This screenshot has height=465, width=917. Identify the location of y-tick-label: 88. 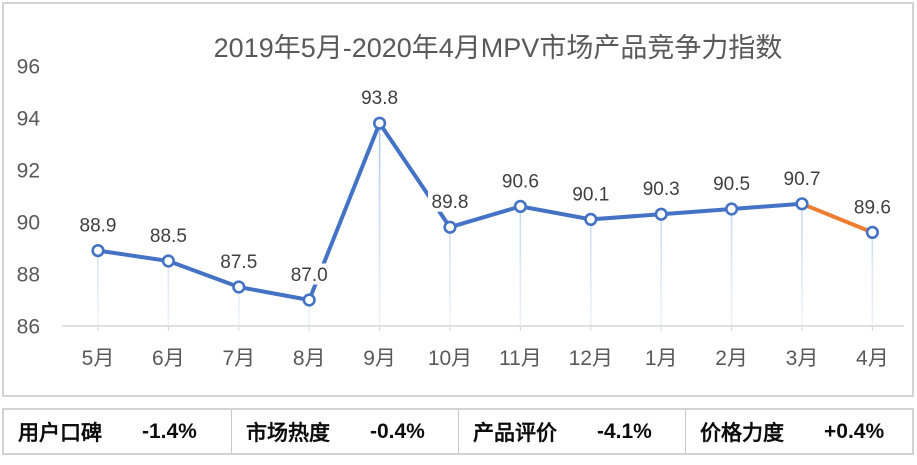
(28, 275).